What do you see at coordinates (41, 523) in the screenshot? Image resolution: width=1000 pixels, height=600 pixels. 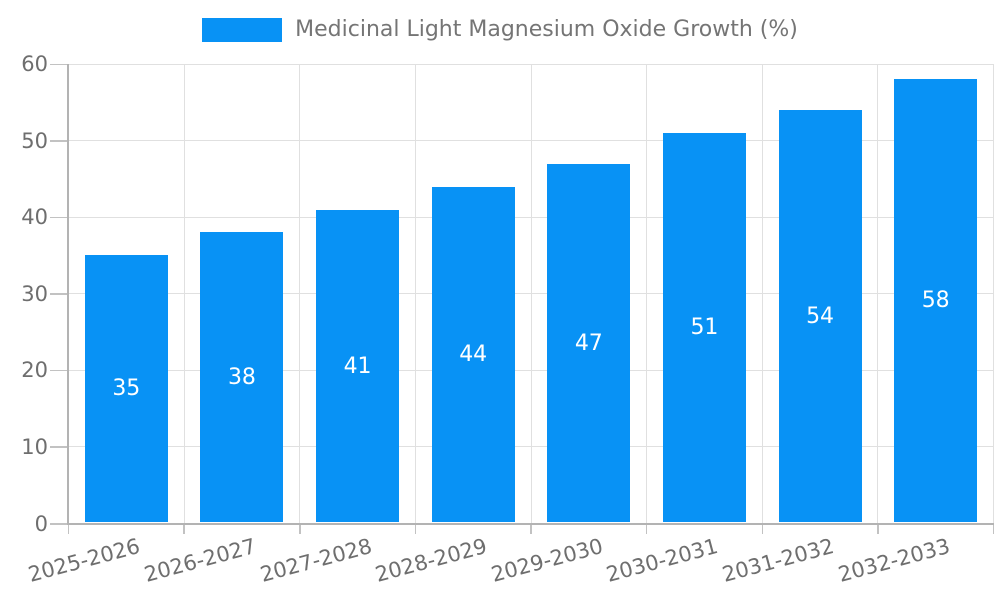 I see `y-axis-tick-label: 0` at bounding box center [41, 523].